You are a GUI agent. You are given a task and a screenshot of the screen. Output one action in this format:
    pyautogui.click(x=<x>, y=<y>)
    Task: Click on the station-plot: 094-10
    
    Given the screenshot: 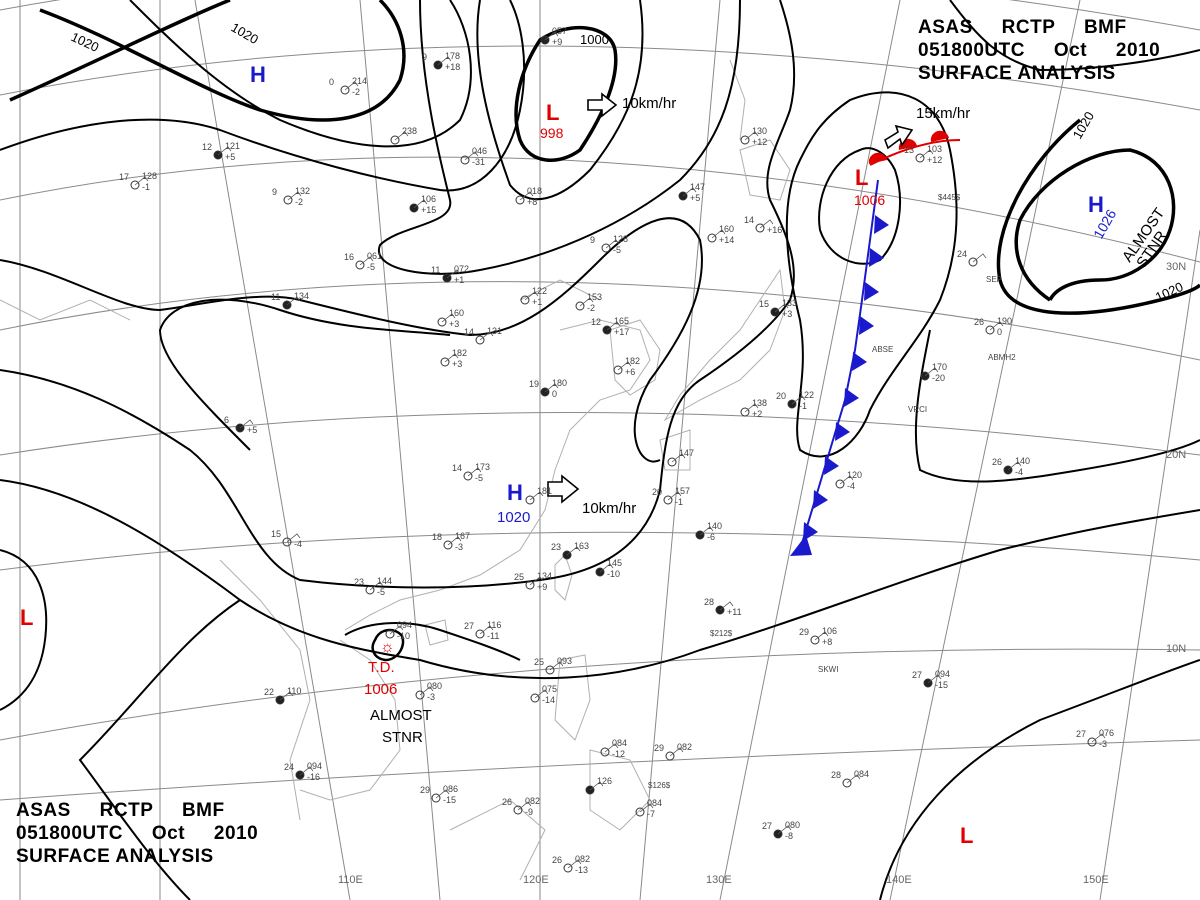 What is the action you would take?
    pyautogui.click(x=398, y=630)
    